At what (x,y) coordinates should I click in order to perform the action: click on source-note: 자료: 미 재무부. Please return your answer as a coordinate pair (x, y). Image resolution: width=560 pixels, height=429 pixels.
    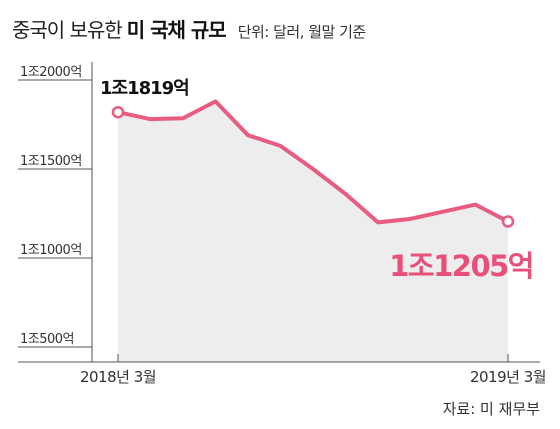
    Looking at the image, I should click on (491, 409).